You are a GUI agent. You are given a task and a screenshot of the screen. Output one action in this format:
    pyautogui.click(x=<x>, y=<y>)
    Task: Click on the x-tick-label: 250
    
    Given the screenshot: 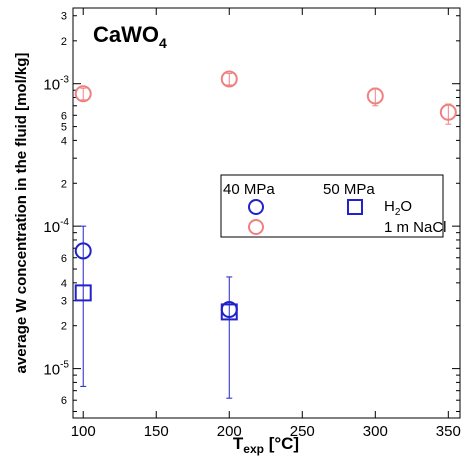 What is the action you would take?
    pyautogui.click(x=302, y=431)
    